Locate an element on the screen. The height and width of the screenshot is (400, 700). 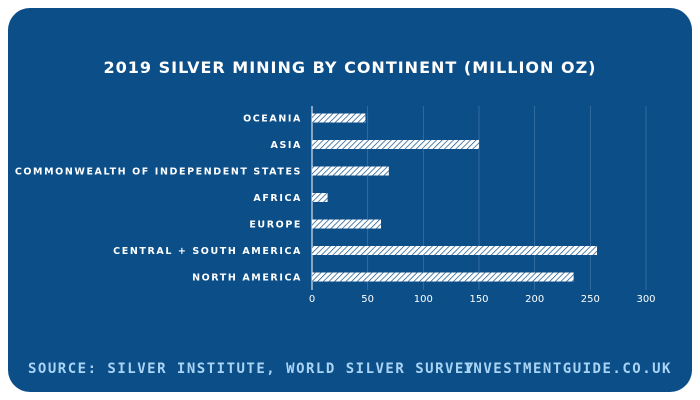
site-credit: INVESTMENTGUIDE.CO.UK is located at coordinates (567, 369).